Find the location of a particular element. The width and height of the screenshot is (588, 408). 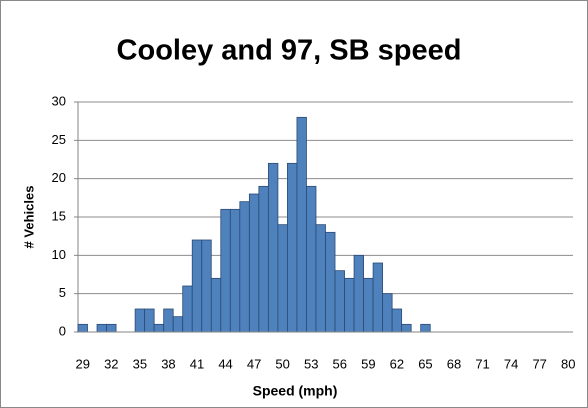

x-tick-label: 38 is located at coordinates (168, 363).